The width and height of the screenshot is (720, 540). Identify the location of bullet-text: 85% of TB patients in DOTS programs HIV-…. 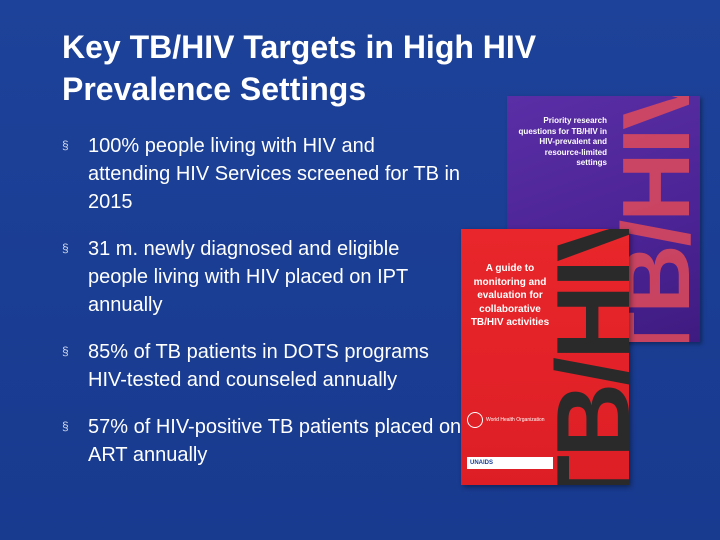
(258, 366).